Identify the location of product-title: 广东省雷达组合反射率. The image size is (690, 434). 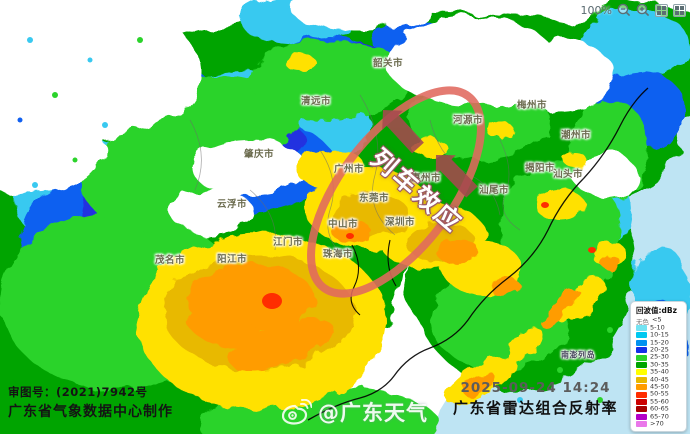
(535, 408).